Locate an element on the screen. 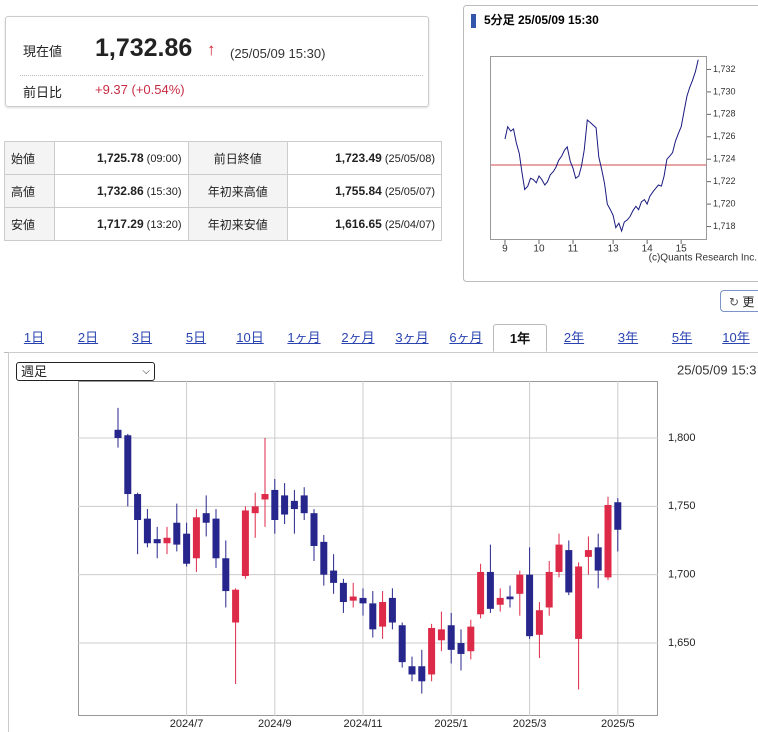 The width and height of the screenshot is (758, 732). value: 1,732.86 is located at coordinates (120, 191).